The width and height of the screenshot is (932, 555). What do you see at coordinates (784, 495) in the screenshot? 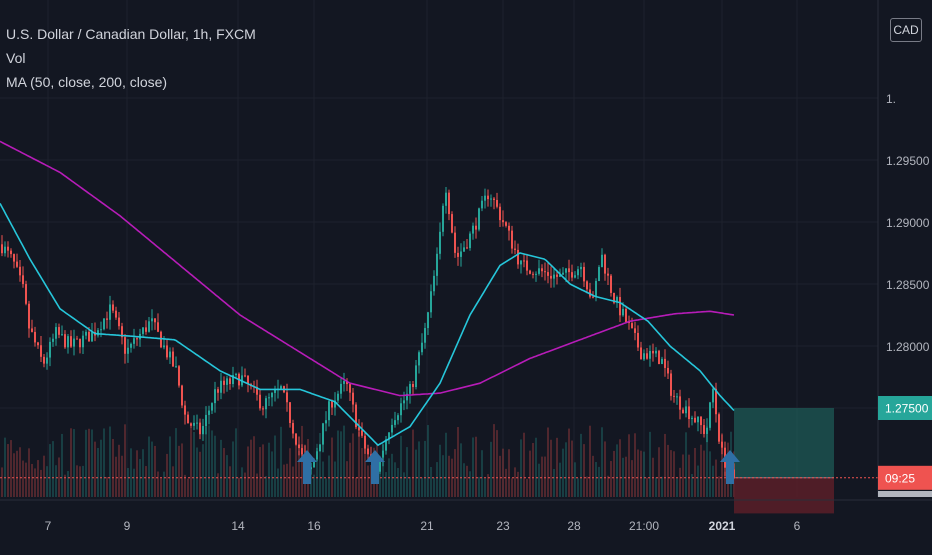
I see `stop-zone` at bounding box center [784, 495].